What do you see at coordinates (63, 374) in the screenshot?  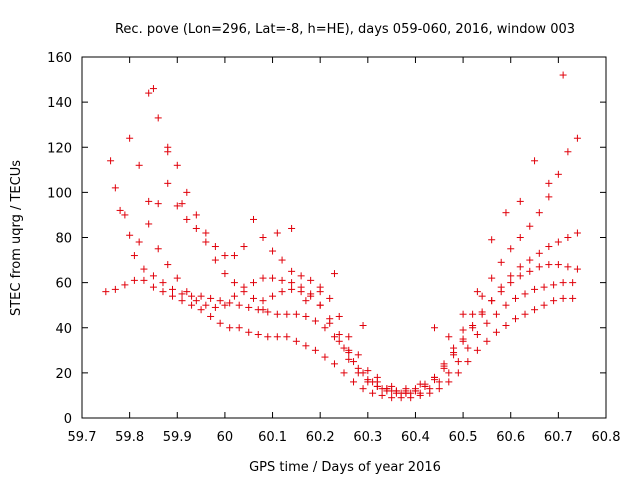 I see `y-tick-label: 20` at bounding box center [63, 374].